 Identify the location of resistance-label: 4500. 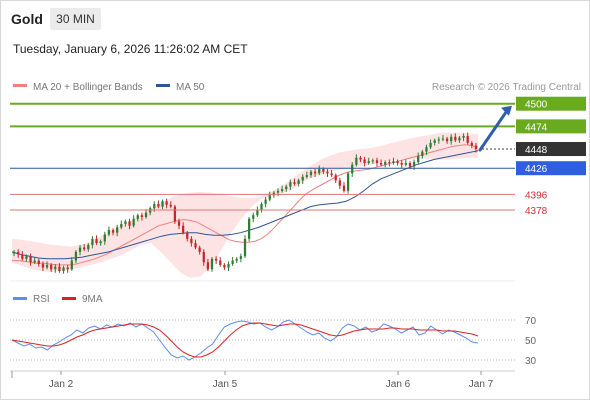
(536, 105).